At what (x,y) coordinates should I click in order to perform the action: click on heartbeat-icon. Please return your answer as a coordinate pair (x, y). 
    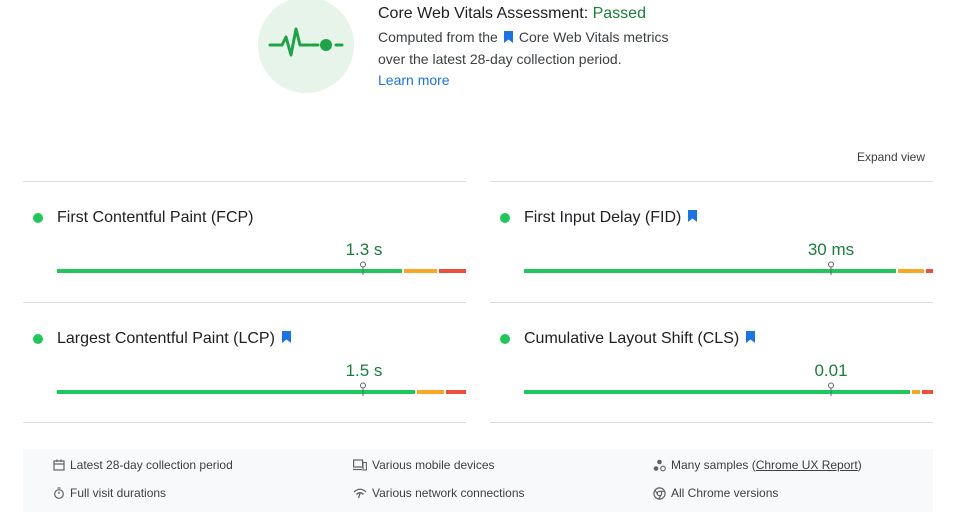
    Looking at the image, I should click on (306, 46).